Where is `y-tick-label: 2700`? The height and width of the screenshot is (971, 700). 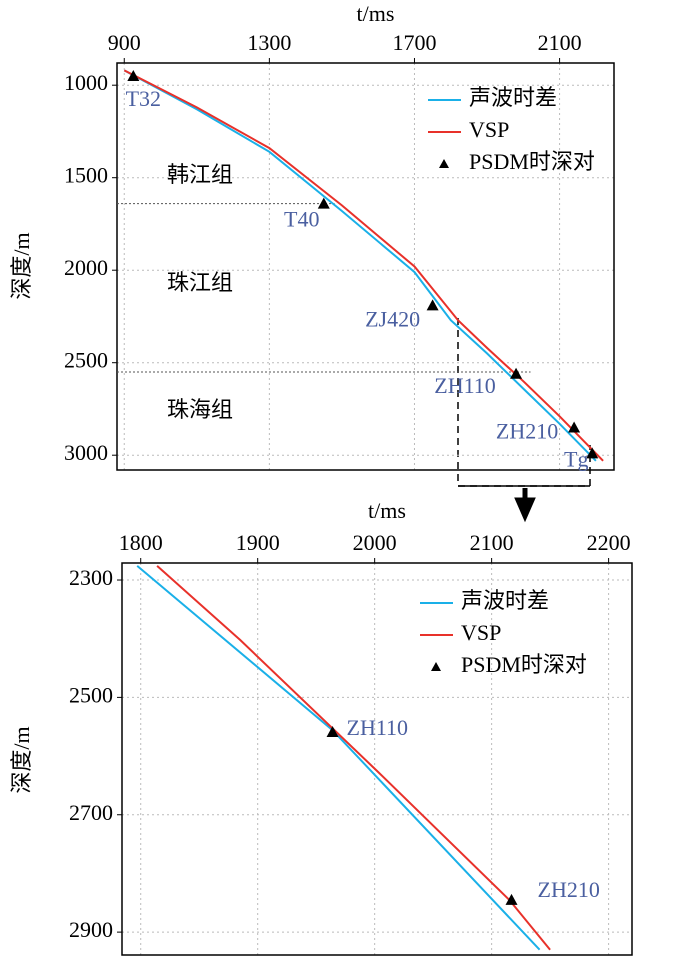
y-tick-label: 2700 is located at coordinates (91, 812).